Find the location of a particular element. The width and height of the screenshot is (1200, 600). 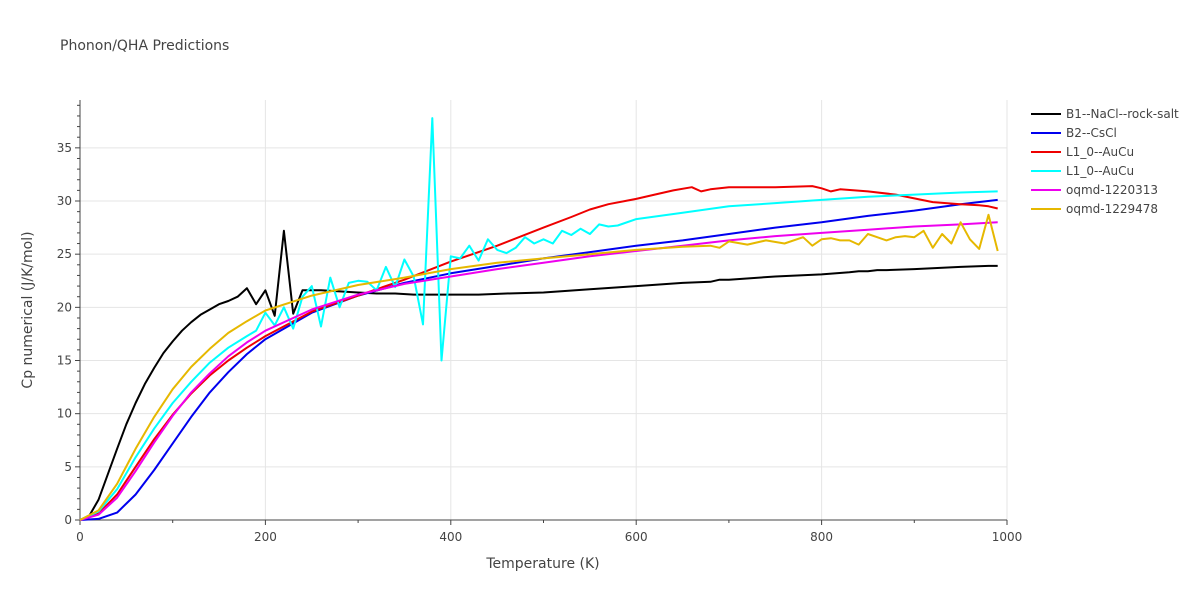

x-tick-label: 800 is located at coordinates (821, 537).